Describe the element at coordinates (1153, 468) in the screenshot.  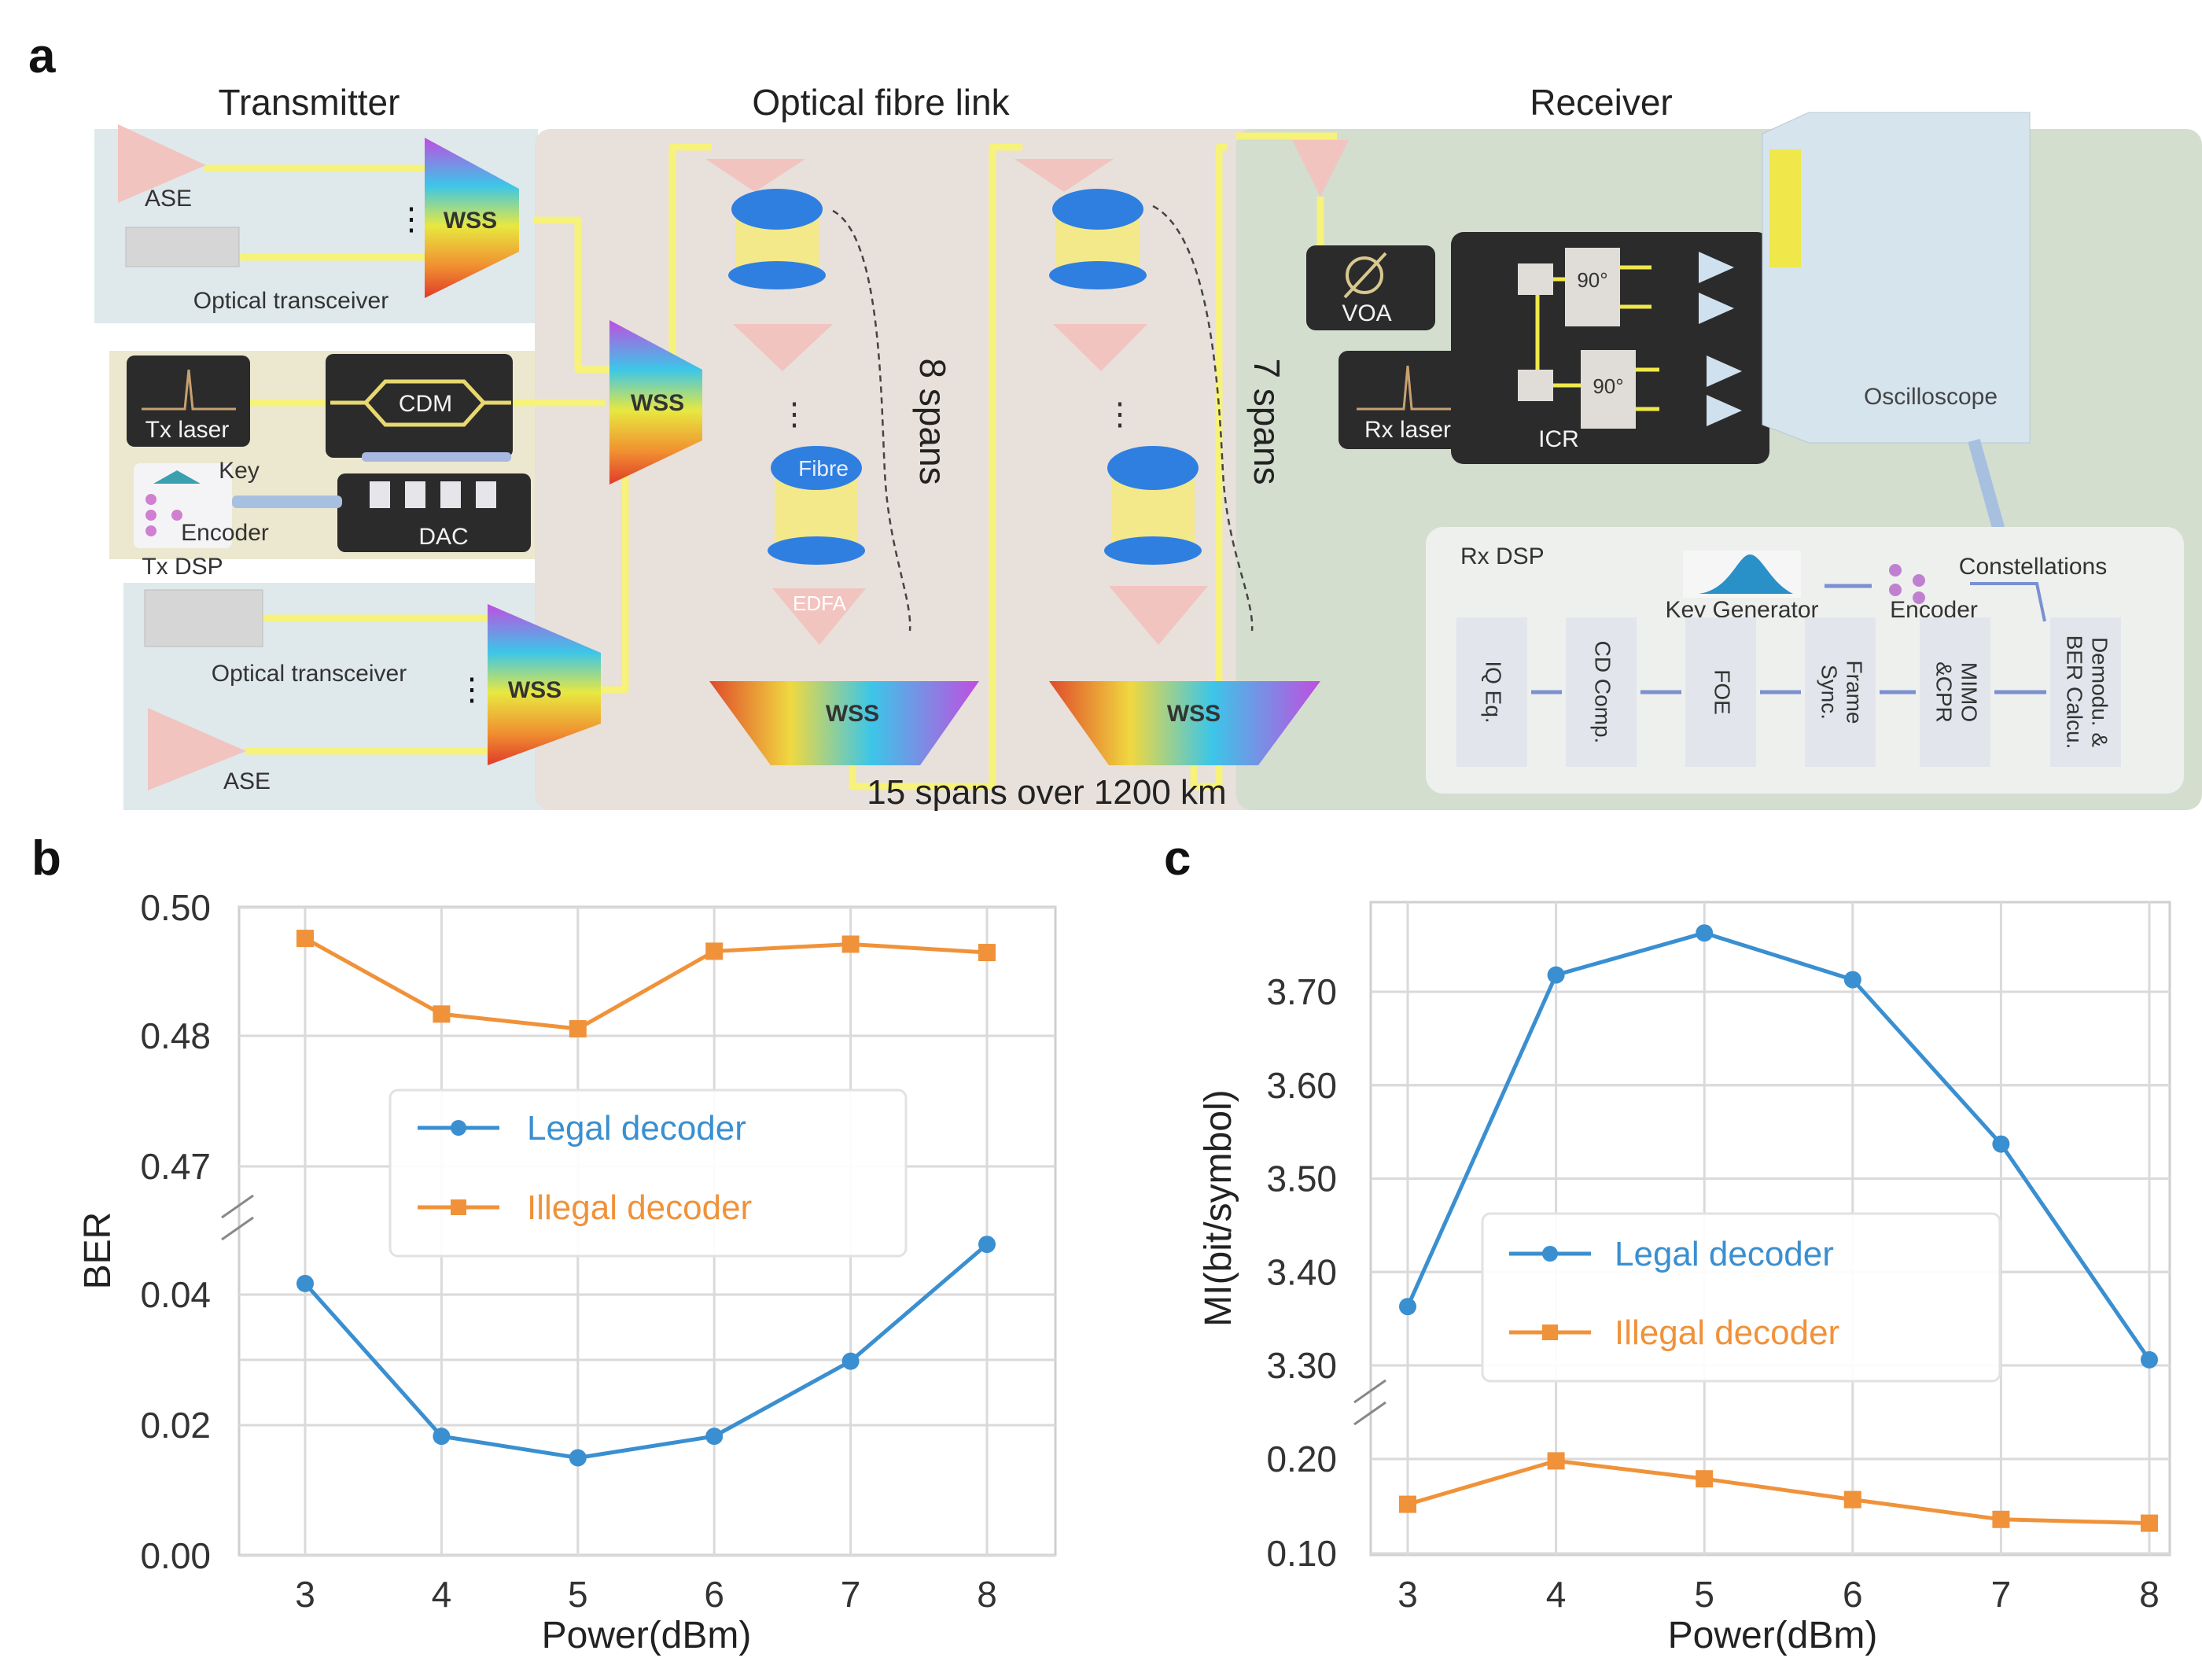
I see `fibre-spool-icon` at that location.